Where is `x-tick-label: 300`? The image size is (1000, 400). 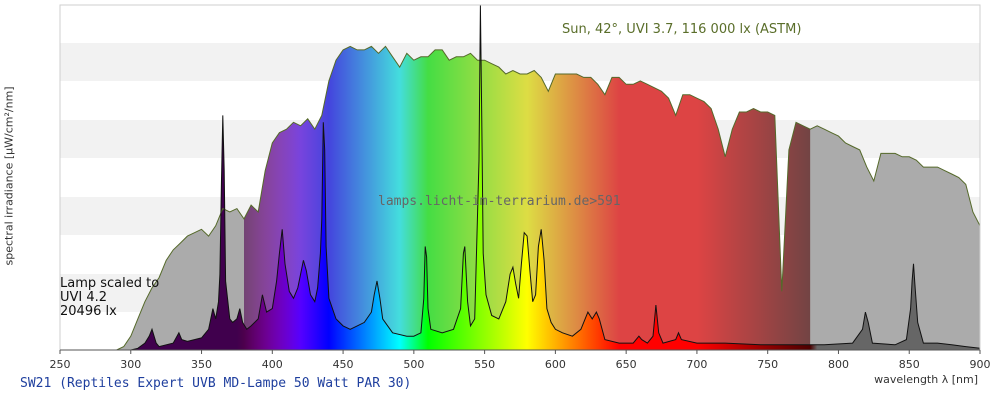
x-tick-label: 300 is located at coordinates (130, 364).